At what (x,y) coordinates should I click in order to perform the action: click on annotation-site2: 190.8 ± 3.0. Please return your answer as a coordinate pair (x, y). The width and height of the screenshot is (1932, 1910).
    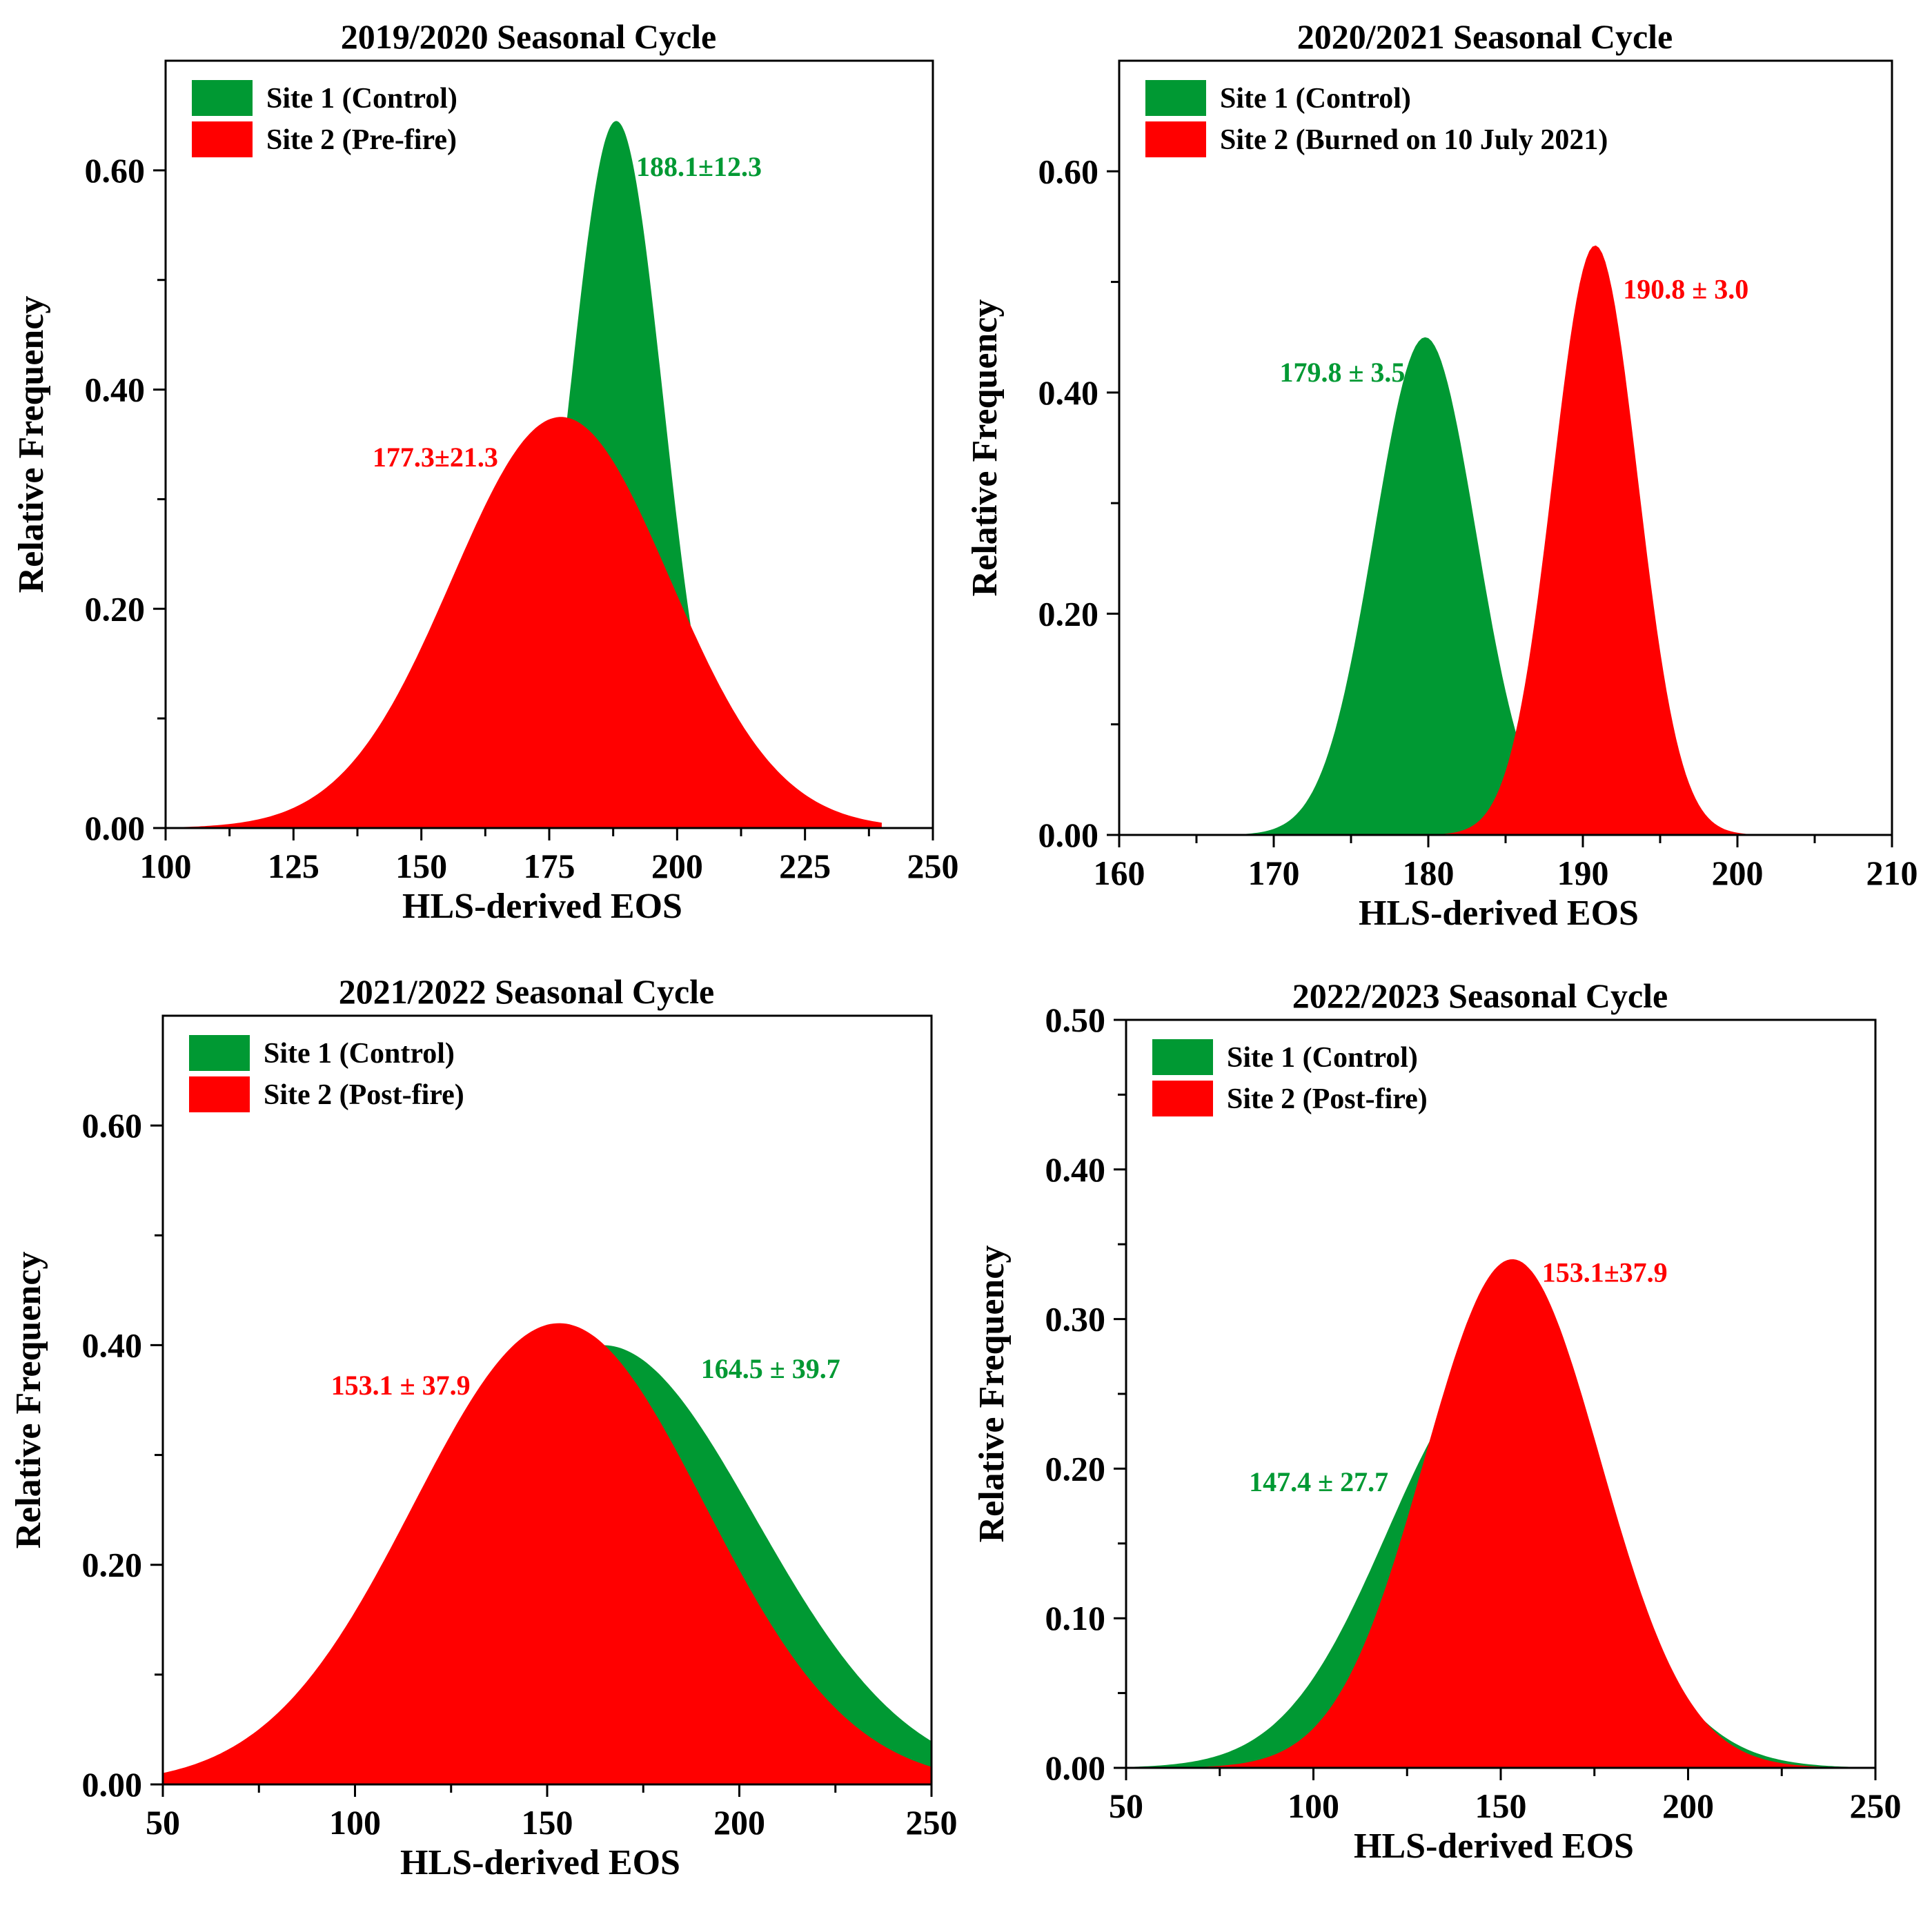
    Looking at the image, I should click on (1685, 289).